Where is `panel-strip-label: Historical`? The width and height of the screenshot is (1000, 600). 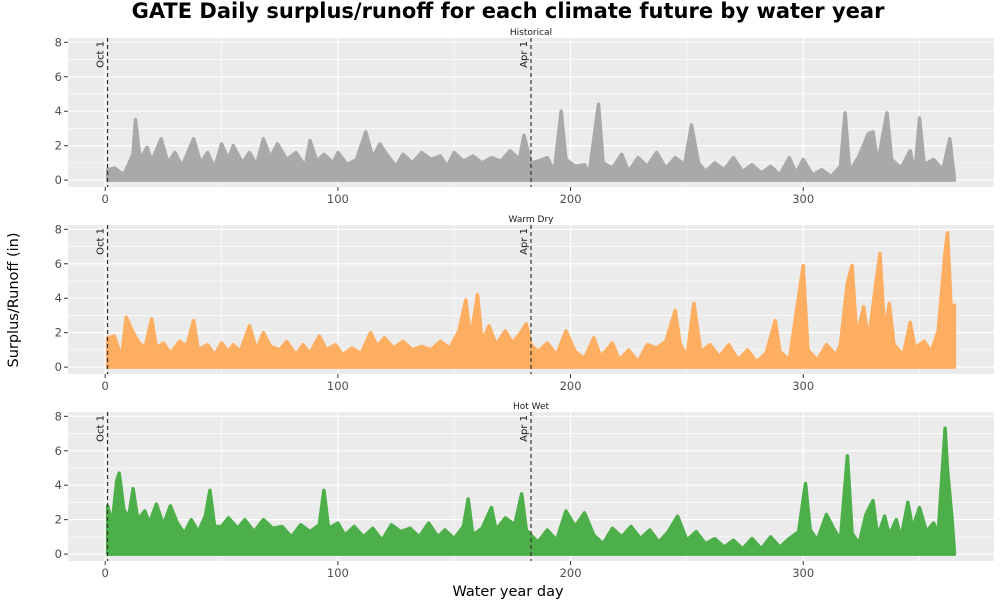 panel-strip-label: Historical is located at coordinates (531, 33).